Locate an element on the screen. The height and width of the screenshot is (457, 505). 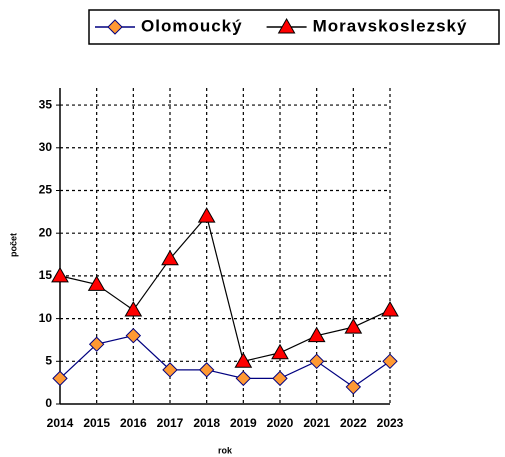
y-tick-label: 5 is located at coordinates (48, 360).